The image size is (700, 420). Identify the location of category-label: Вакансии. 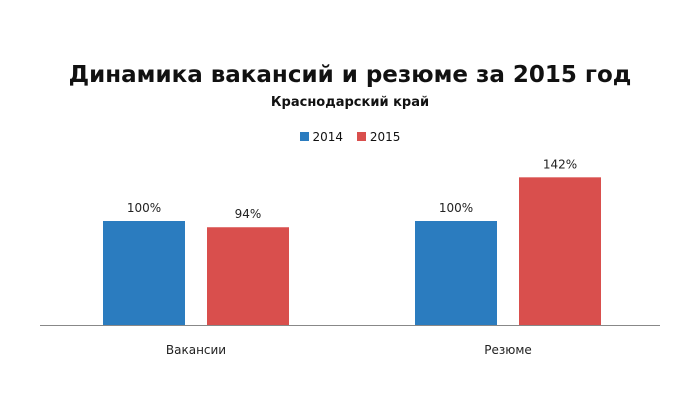
(196, 350).